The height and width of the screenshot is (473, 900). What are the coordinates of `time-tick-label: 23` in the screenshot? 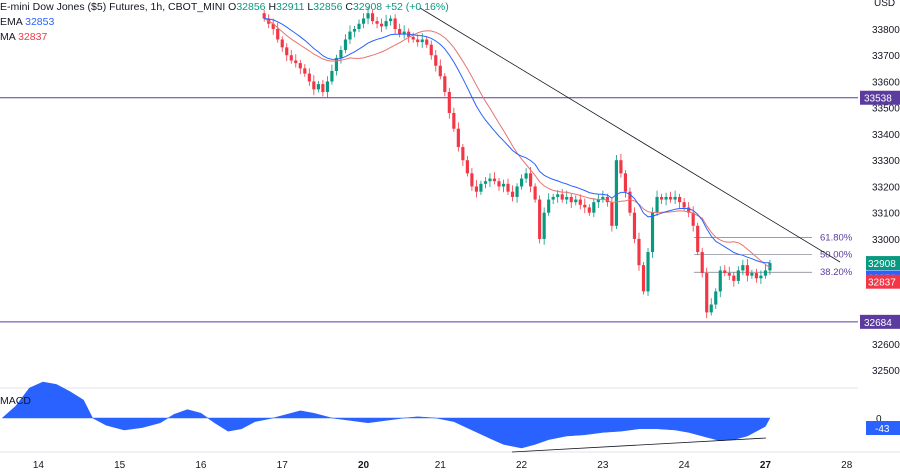 It's located at (603, 465).